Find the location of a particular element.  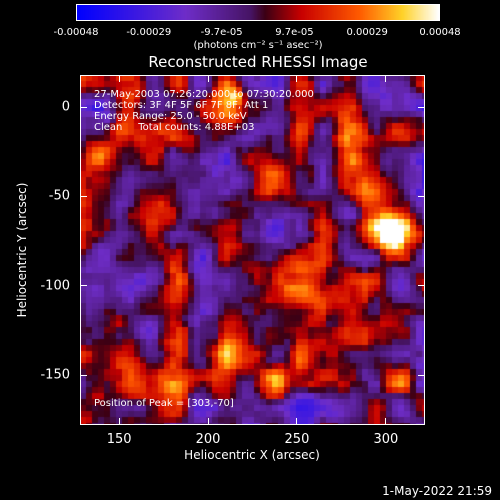

y-tick-label: -150 is located at coordinates (55, 375).